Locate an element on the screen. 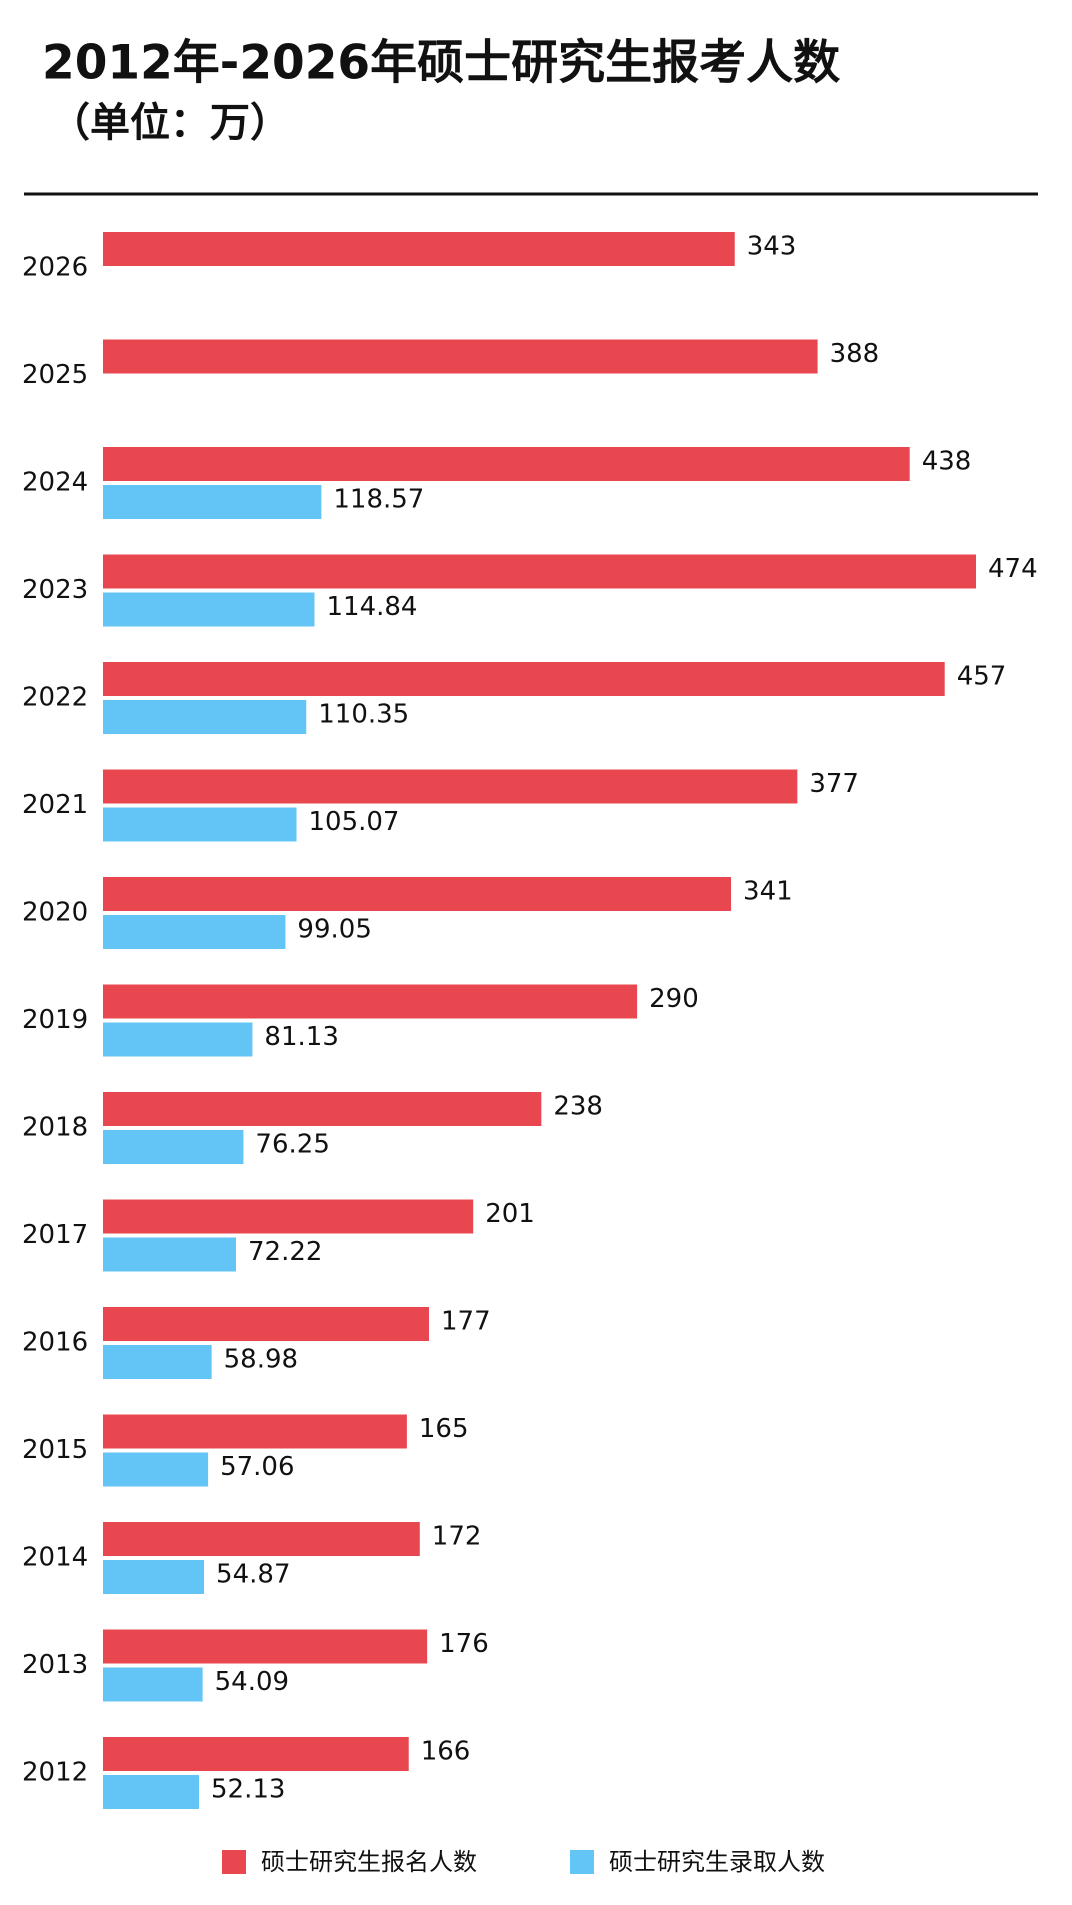 Image resolution: width=1072 pixels, height=1905 pixels. chart-title: 2012年-2026年硕士研究生报考人数 is located at coordinates (441, 63).